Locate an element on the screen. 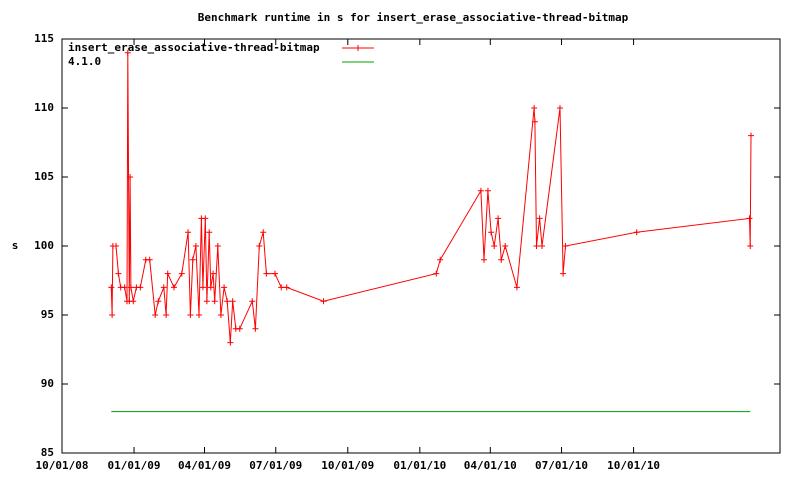  legend-marker is located at coordinates (358, 48).